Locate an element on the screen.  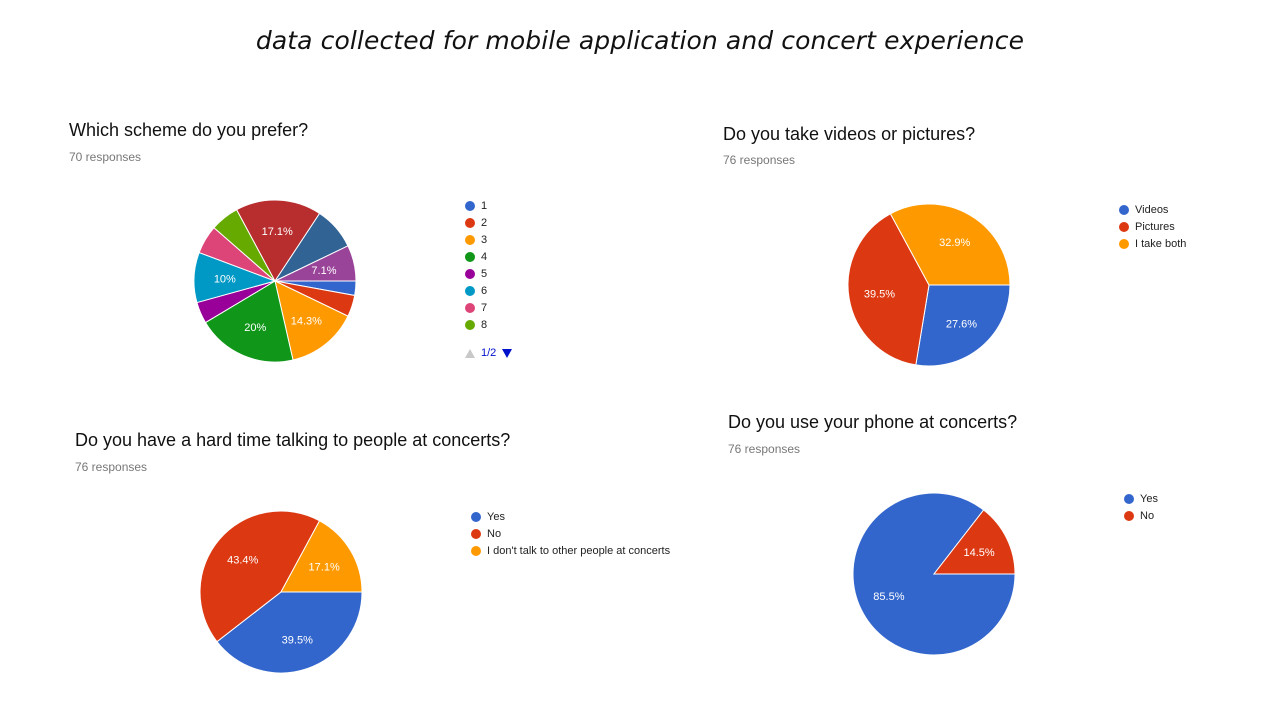
legend-item: 3 is located at coordinates (488, 239).